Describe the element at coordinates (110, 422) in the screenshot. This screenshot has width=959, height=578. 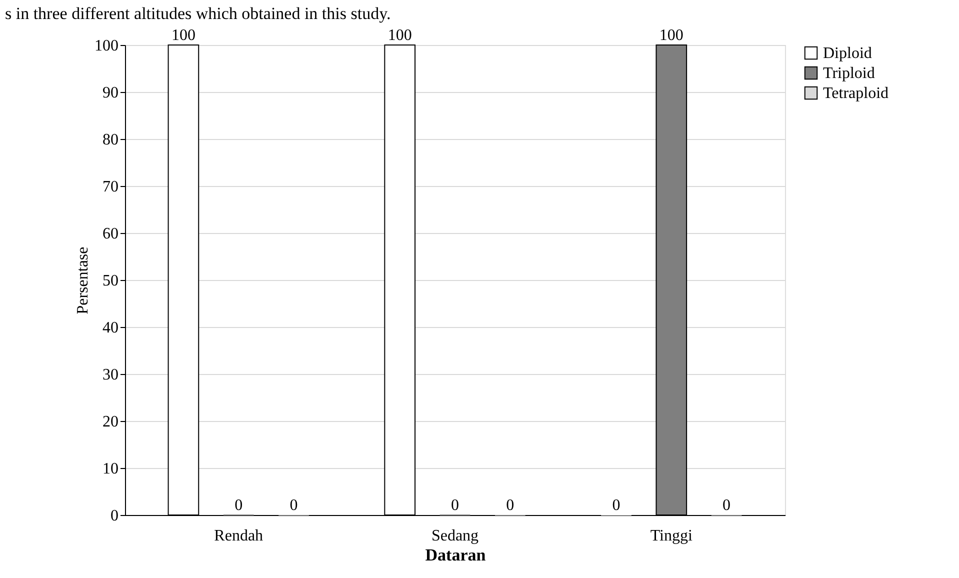
I see `y-tick-label: 20` at that location.